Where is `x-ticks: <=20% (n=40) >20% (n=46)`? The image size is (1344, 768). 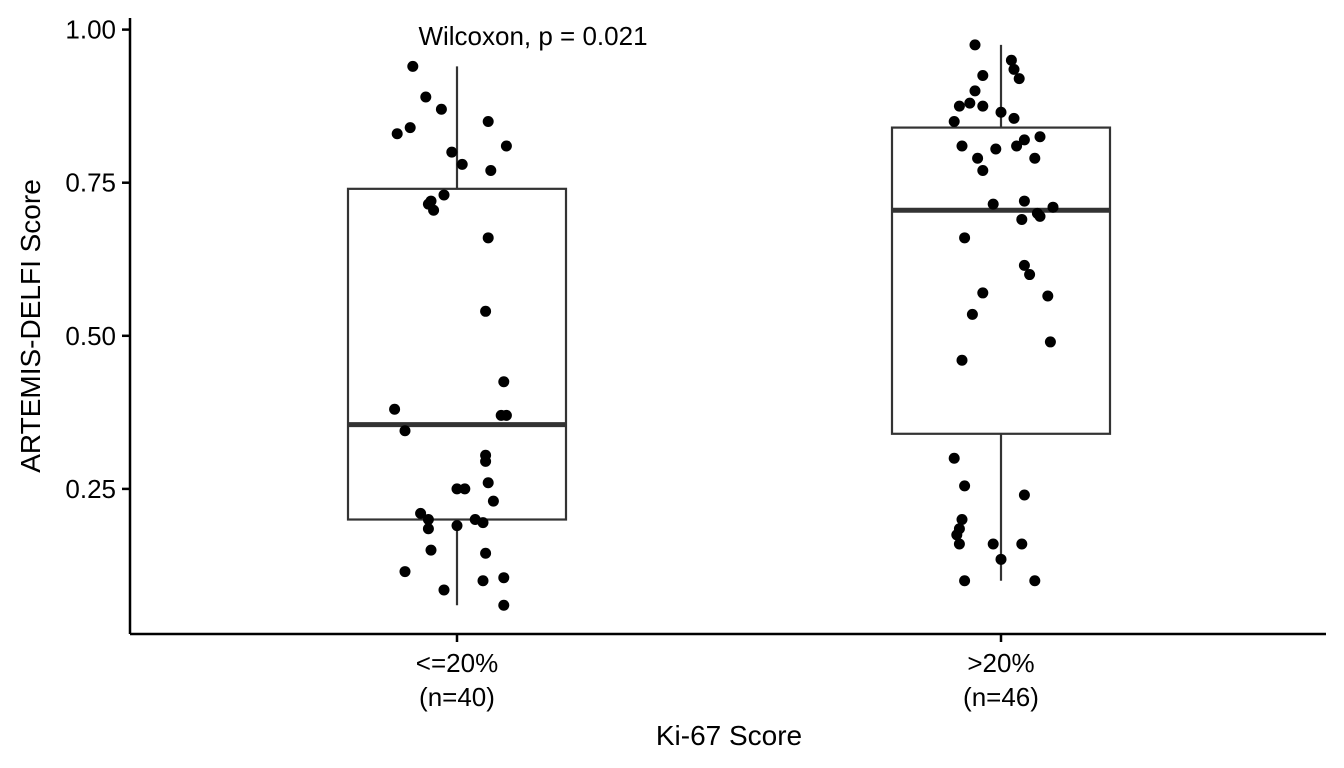 x-ticks: <=20% (n=40) >20% (n=46) is located at coordinates (727, 673).